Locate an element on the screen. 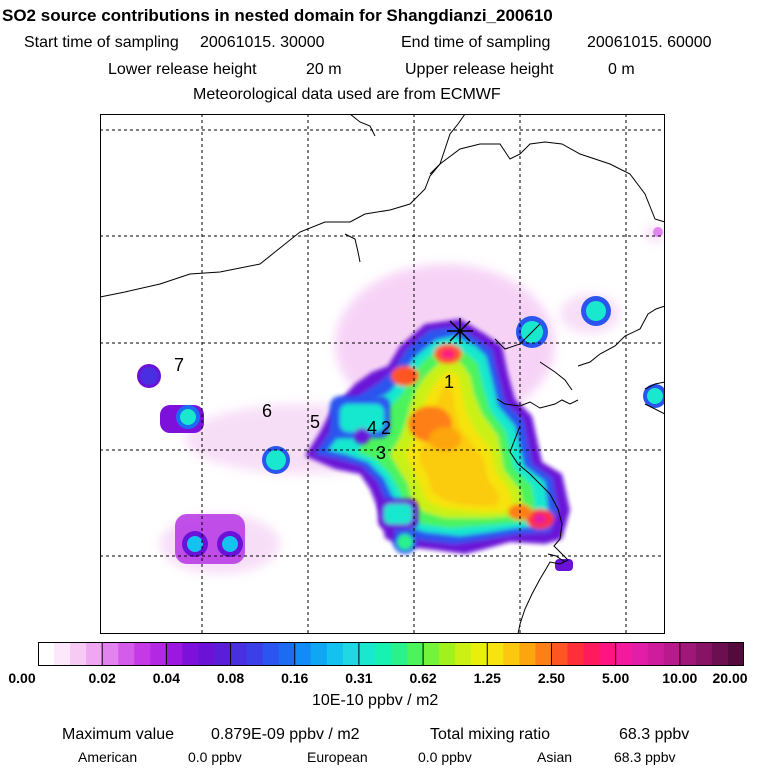  lower-release-label: Lower release height is located at coordinates (182, 69).